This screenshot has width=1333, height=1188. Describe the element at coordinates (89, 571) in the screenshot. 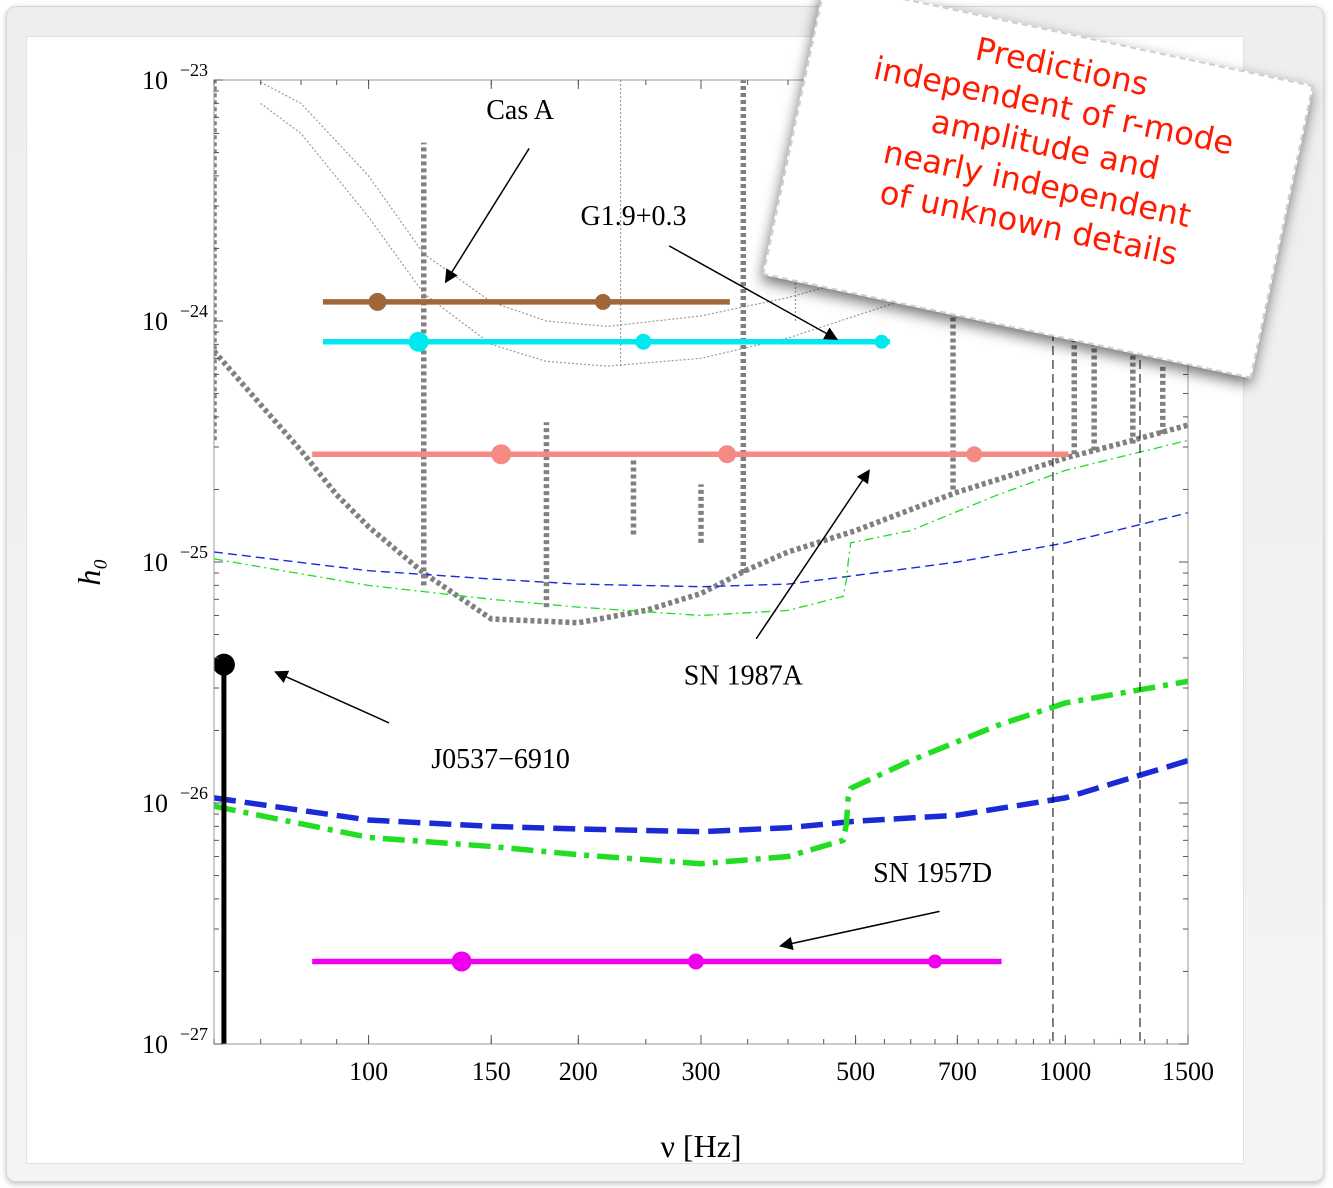

I see `y-axis-label: h₀` at that location.